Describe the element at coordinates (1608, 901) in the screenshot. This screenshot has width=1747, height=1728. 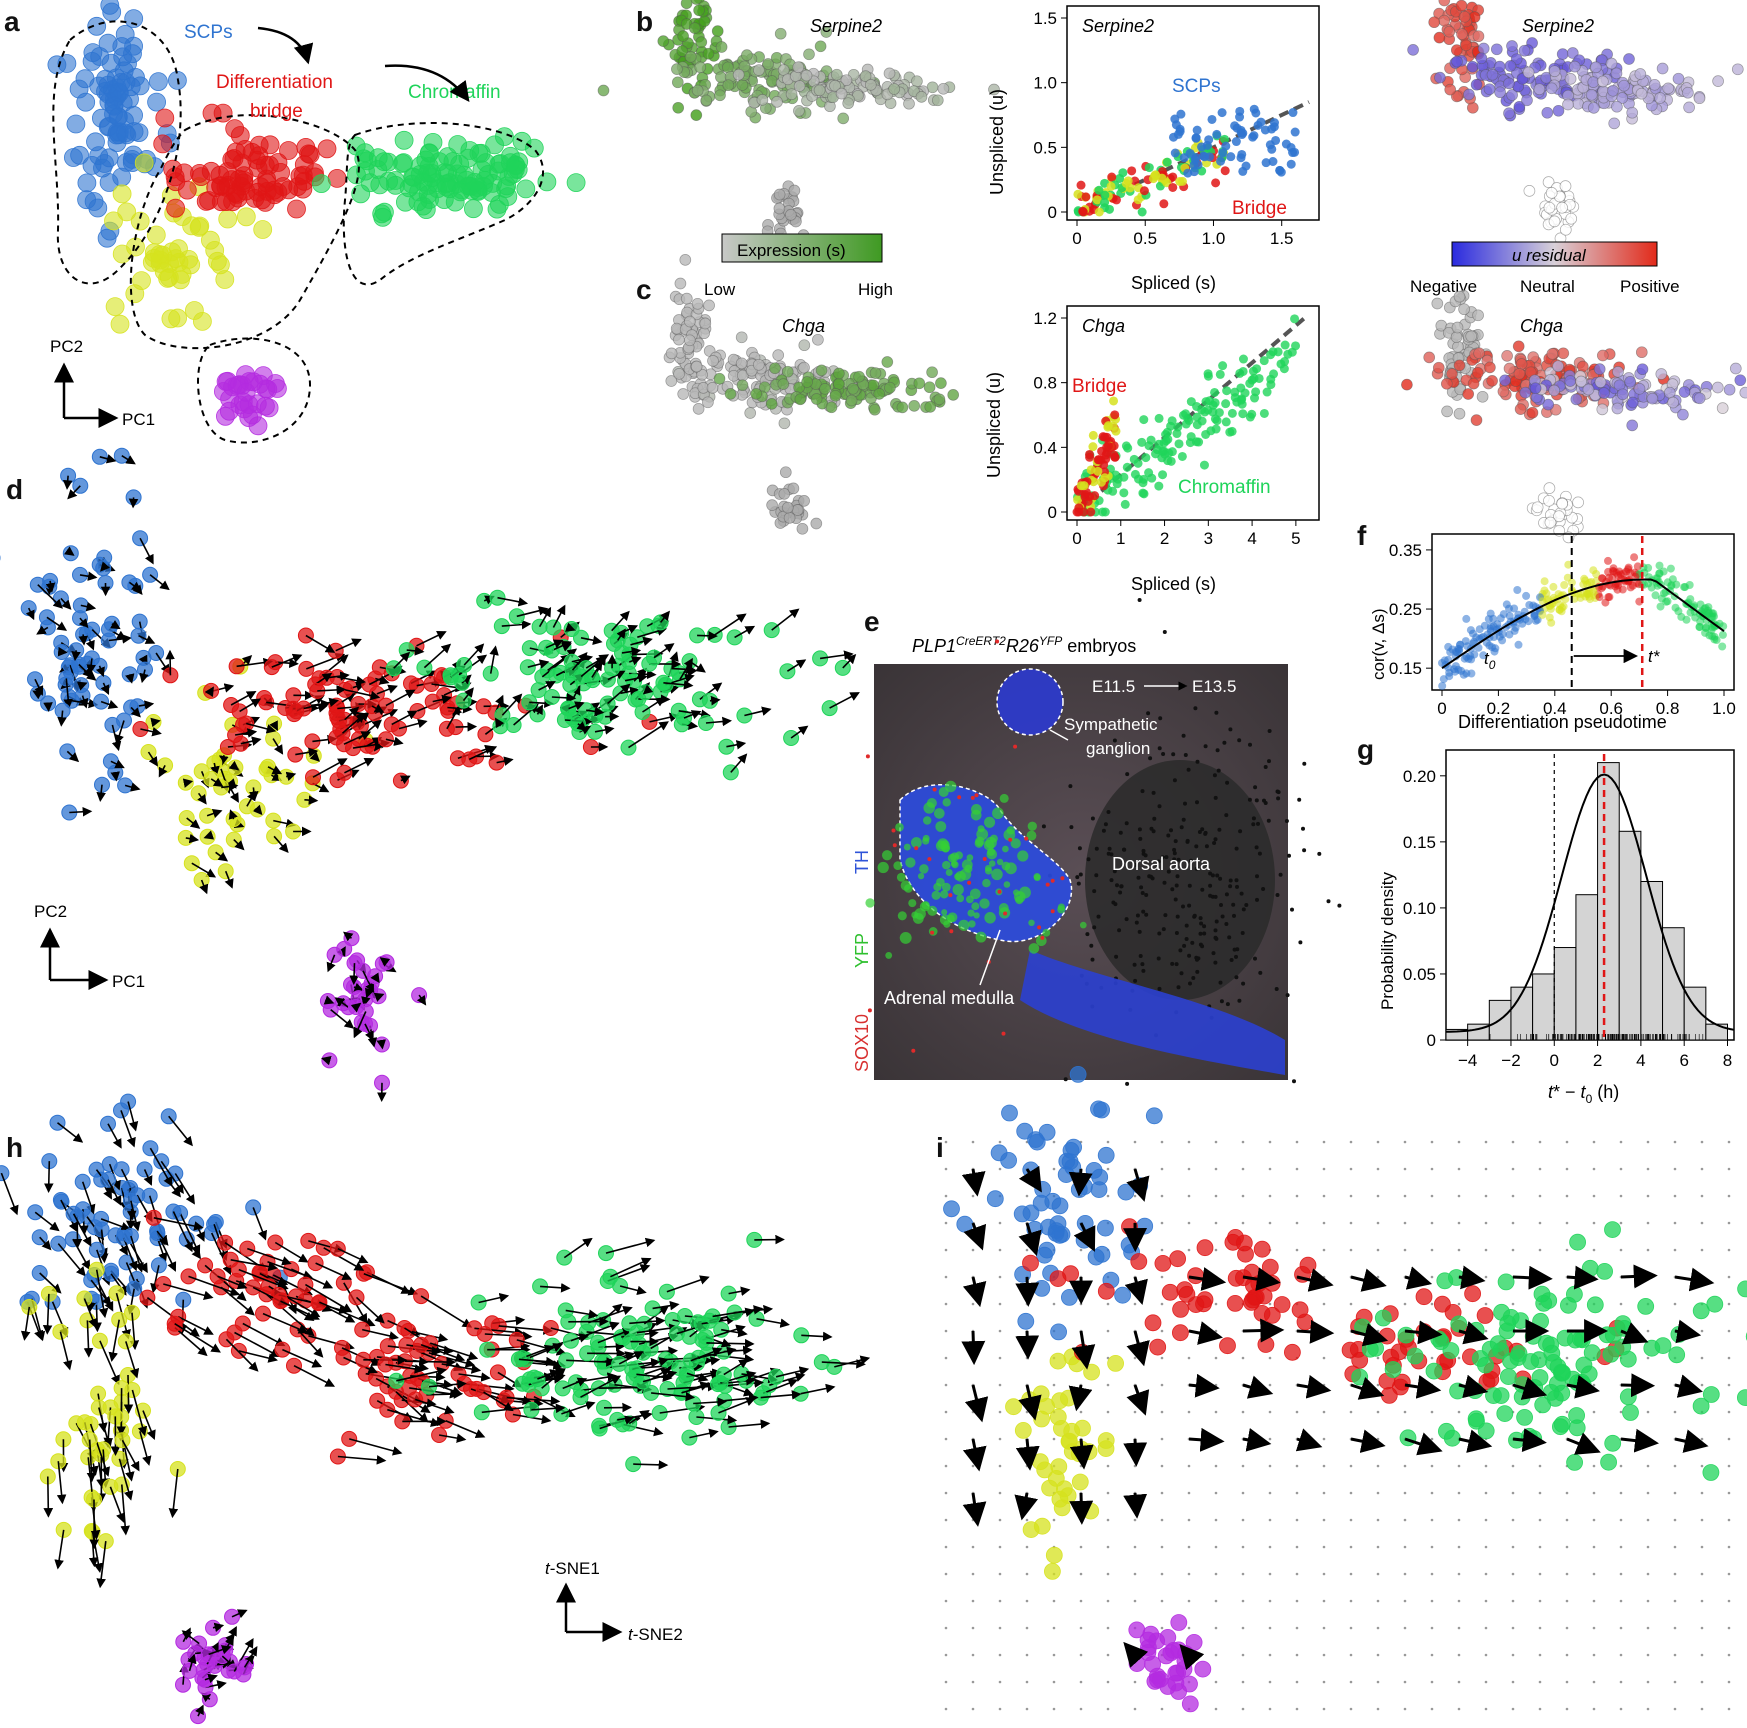
I see `histogram-bar` at that location.